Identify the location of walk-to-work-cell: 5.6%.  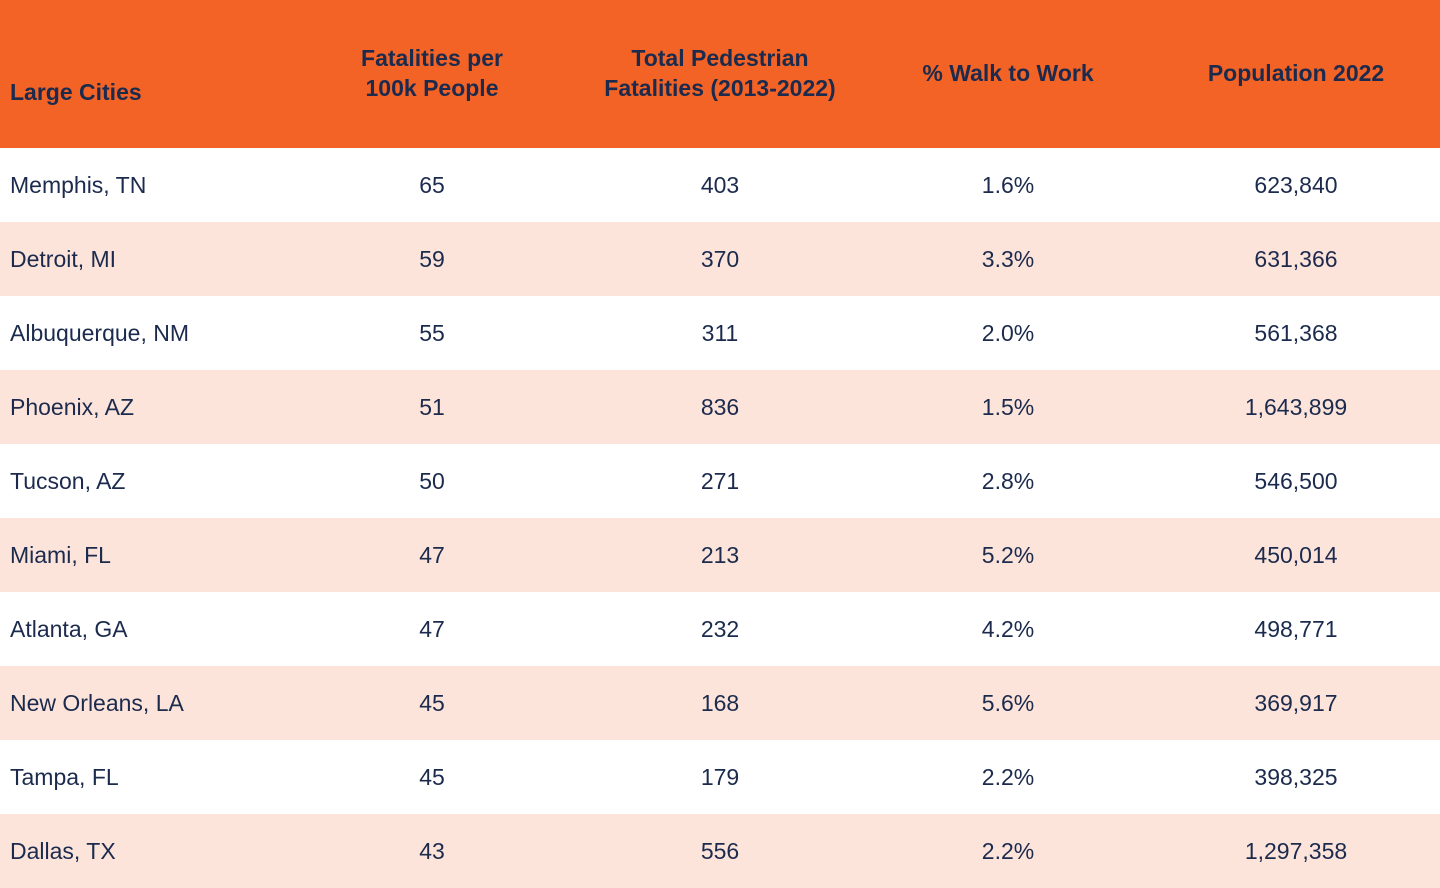
(1008, 703).